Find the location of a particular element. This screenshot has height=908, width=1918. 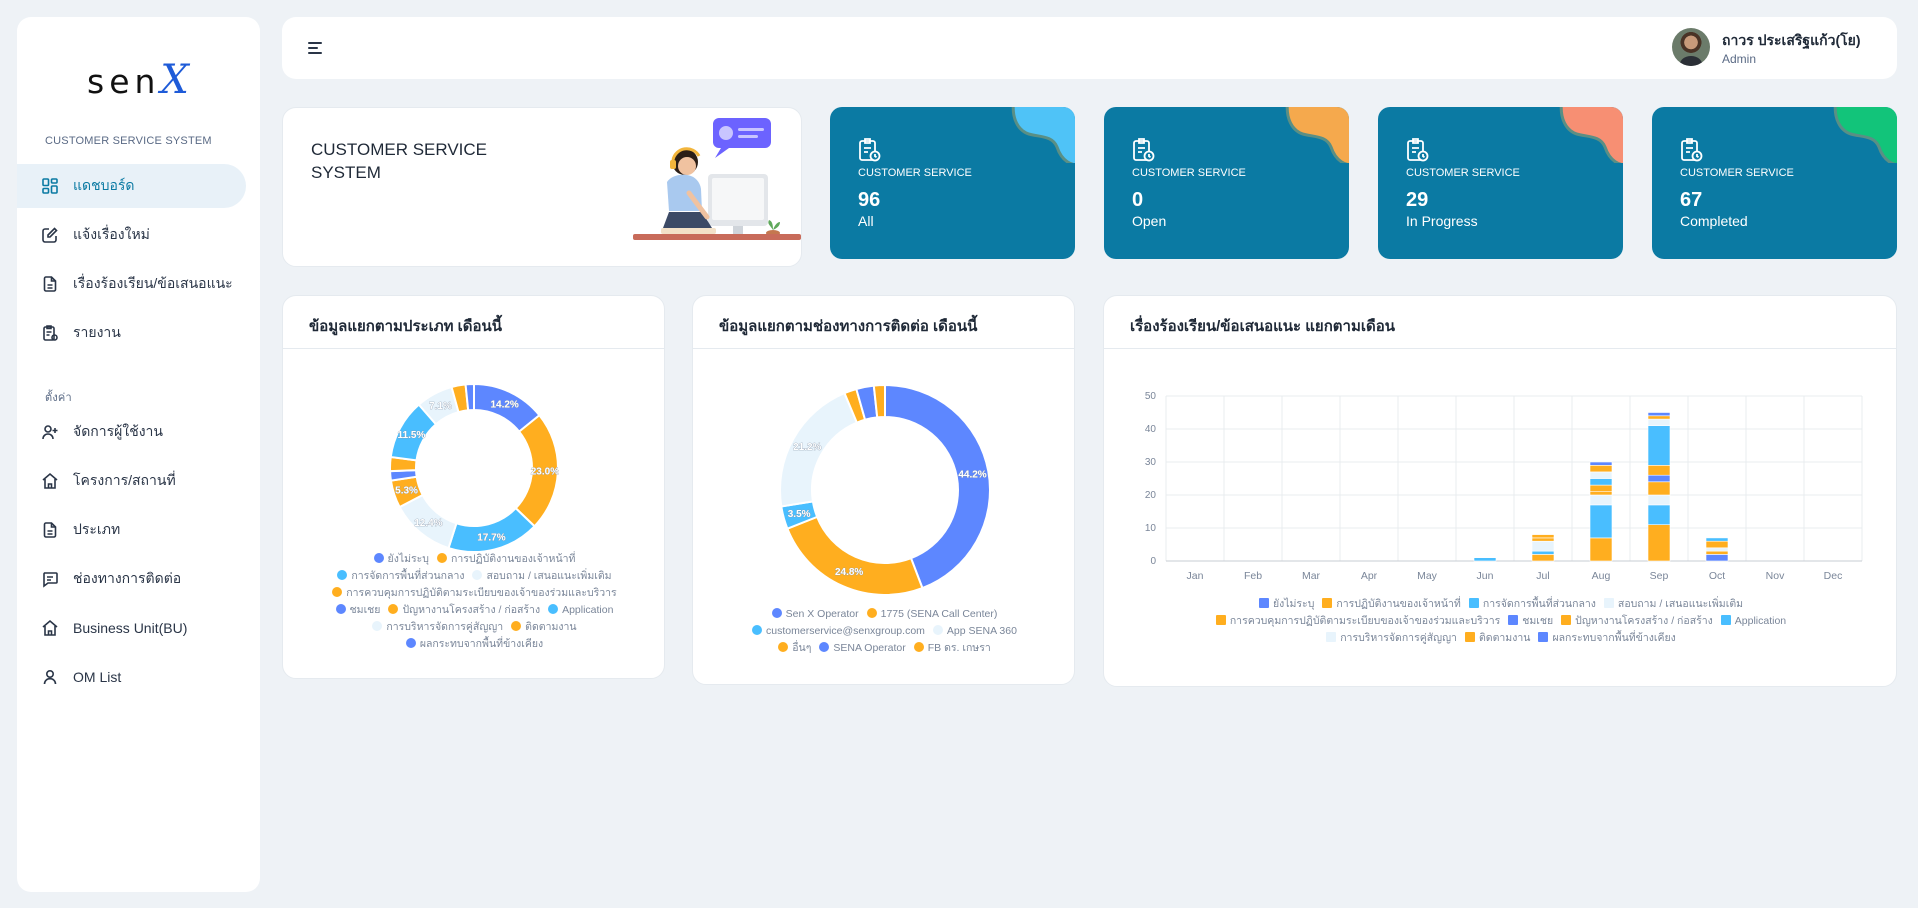

avatar is located at coordinates (1691, 47).